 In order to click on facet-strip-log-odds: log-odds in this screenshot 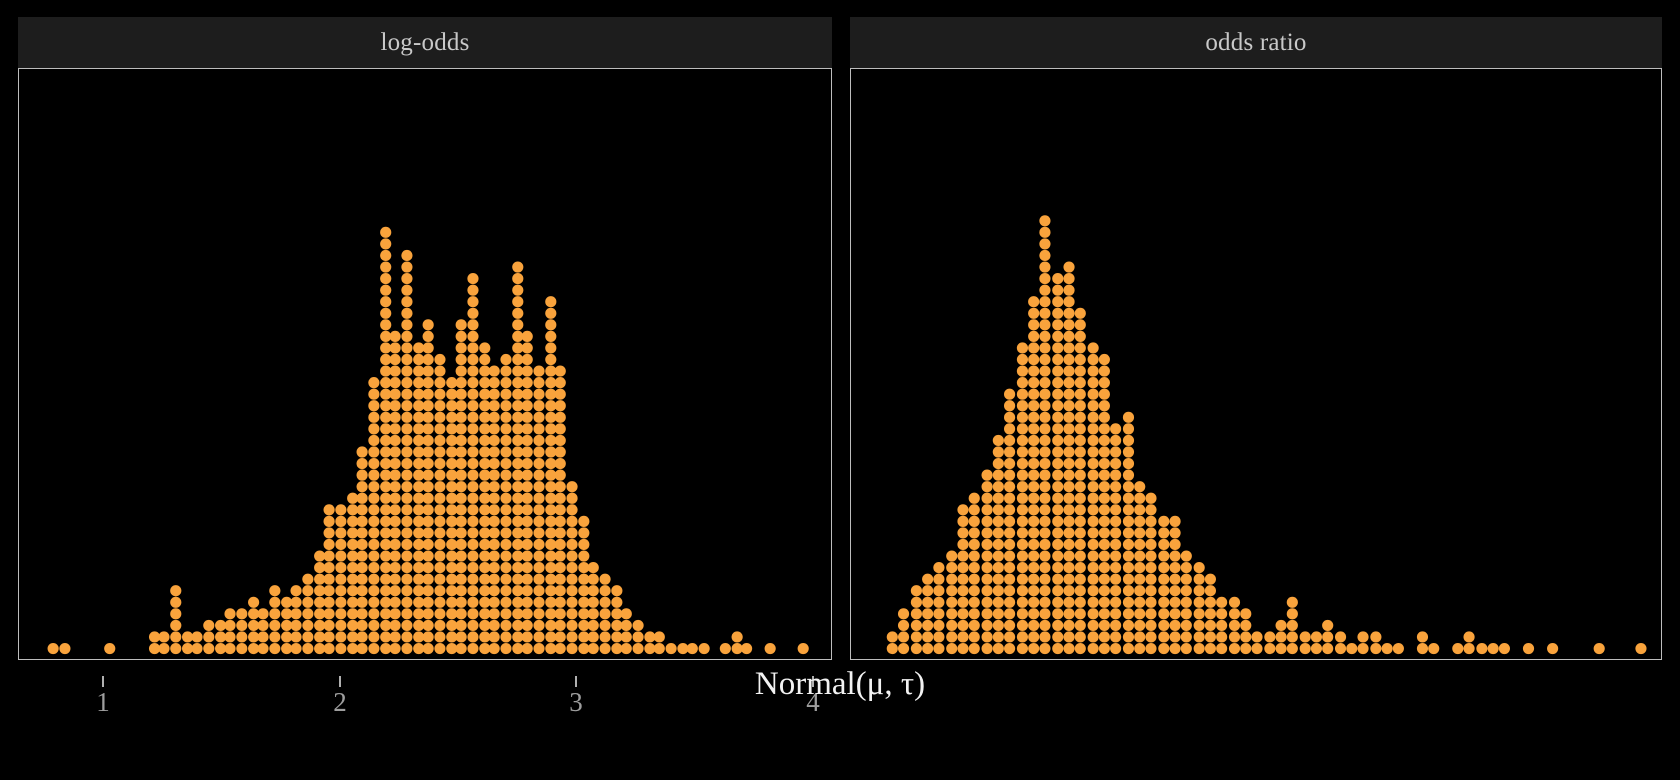, I will do `click(425, 42)`.